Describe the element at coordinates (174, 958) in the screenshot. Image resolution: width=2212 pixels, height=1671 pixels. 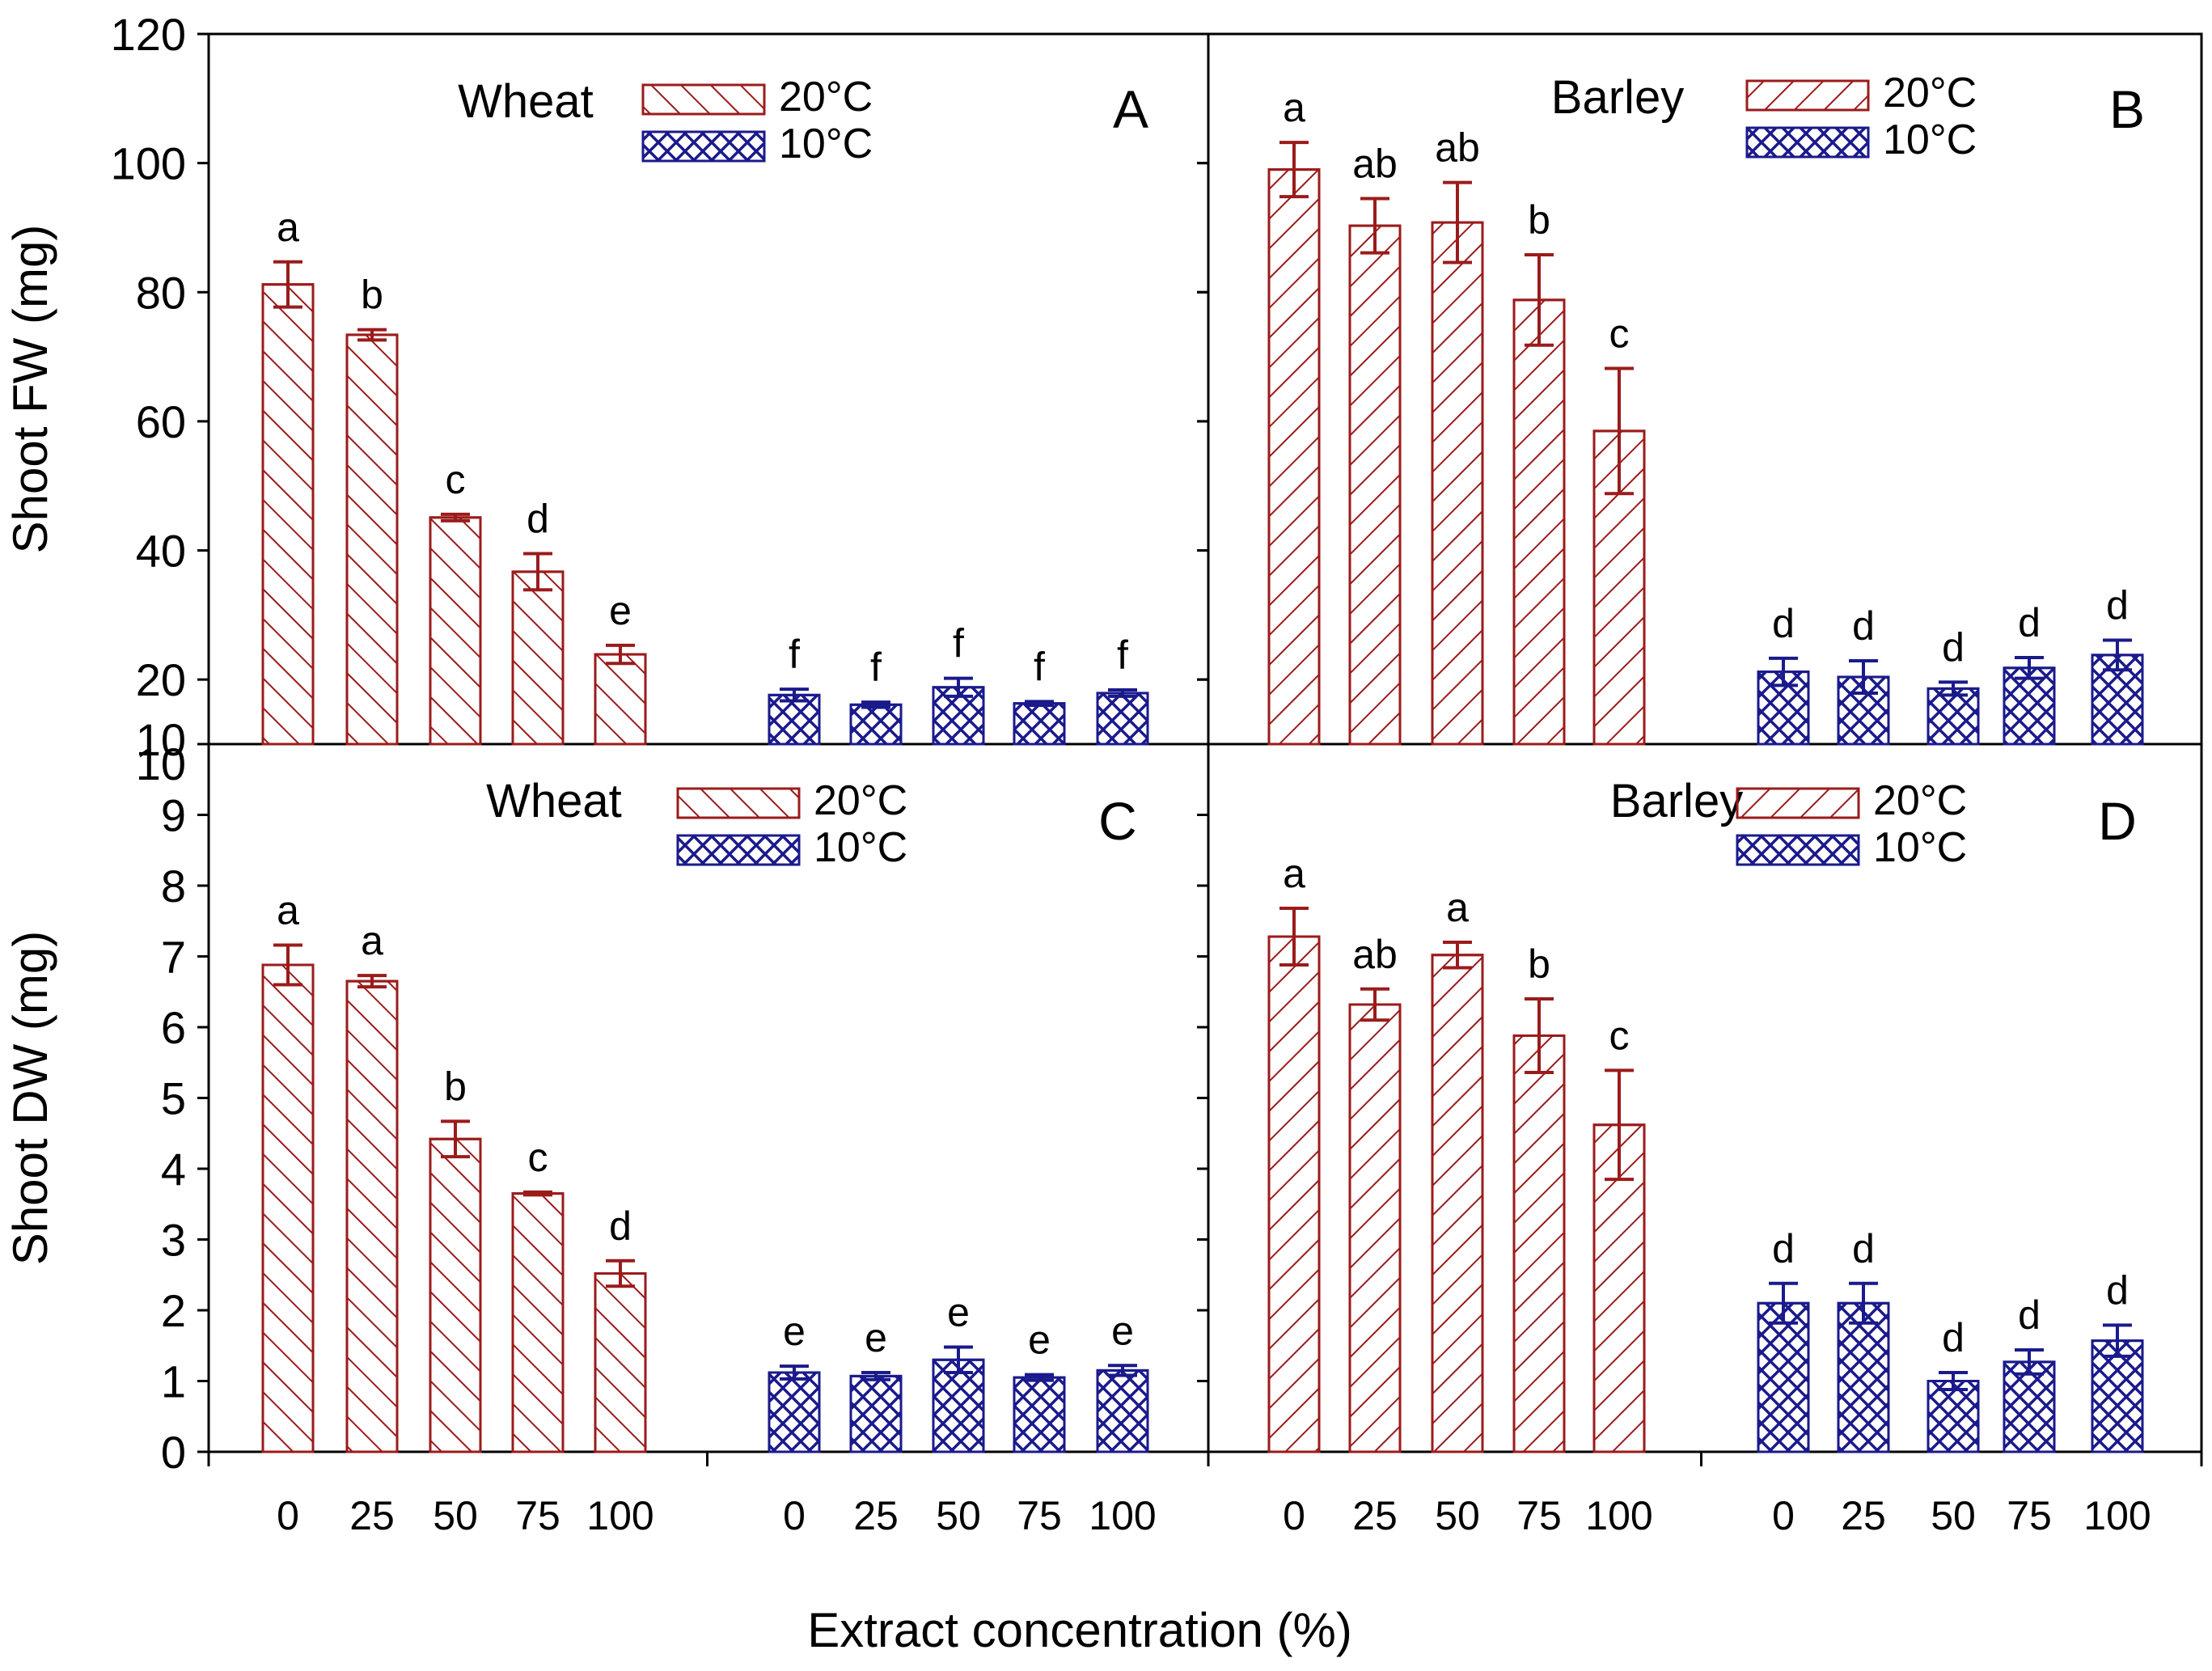
I see `y-tick-label: 7` at that location.